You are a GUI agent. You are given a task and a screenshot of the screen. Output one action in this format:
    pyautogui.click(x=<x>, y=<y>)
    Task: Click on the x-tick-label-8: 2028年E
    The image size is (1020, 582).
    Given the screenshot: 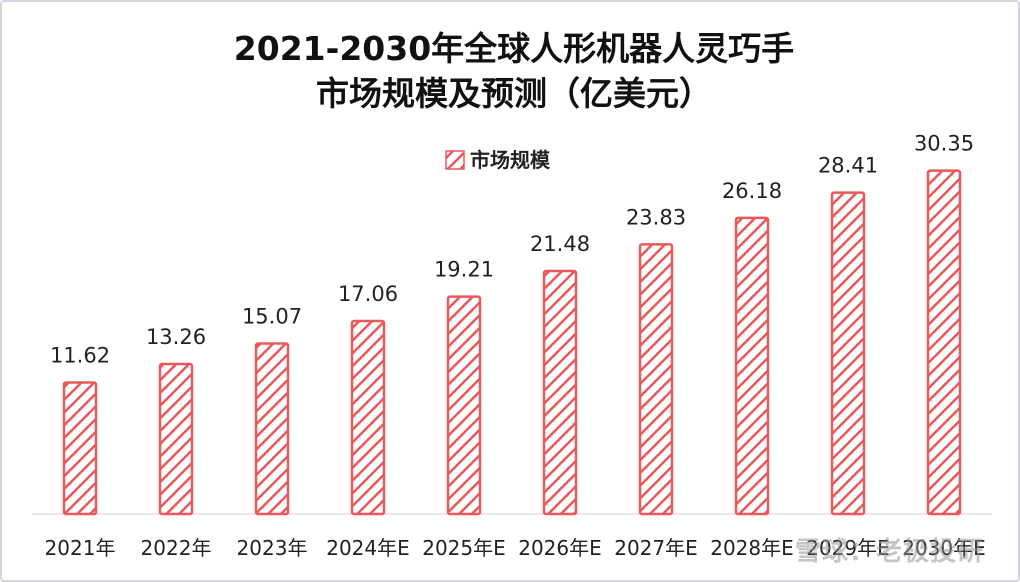 What is the action you would take?
    pyautogui.click(x=752, y=548)
    